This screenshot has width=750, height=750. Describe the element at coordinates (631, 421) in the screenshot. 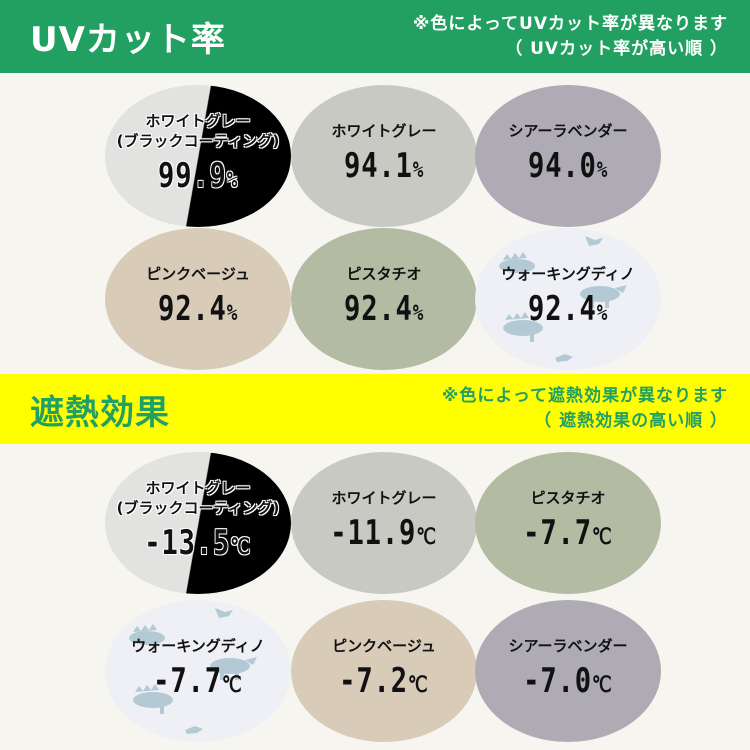

I see `heat-shield-note-line2: （ 遮熱効果の高い順 ）` at that location.